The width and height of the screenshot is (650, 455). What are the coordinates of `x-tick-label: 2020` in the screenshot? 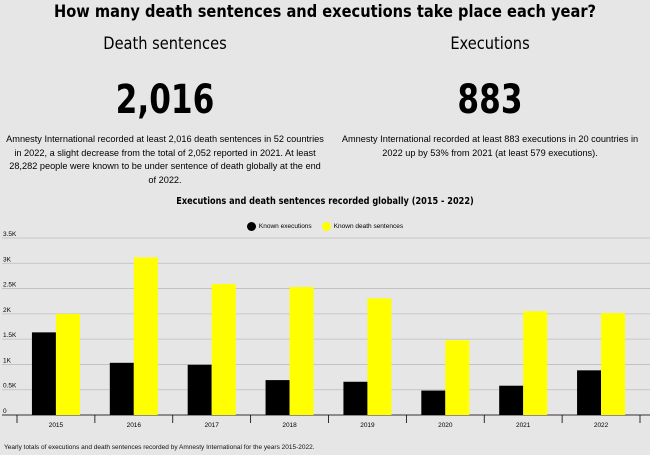 It's located at (445, 425).